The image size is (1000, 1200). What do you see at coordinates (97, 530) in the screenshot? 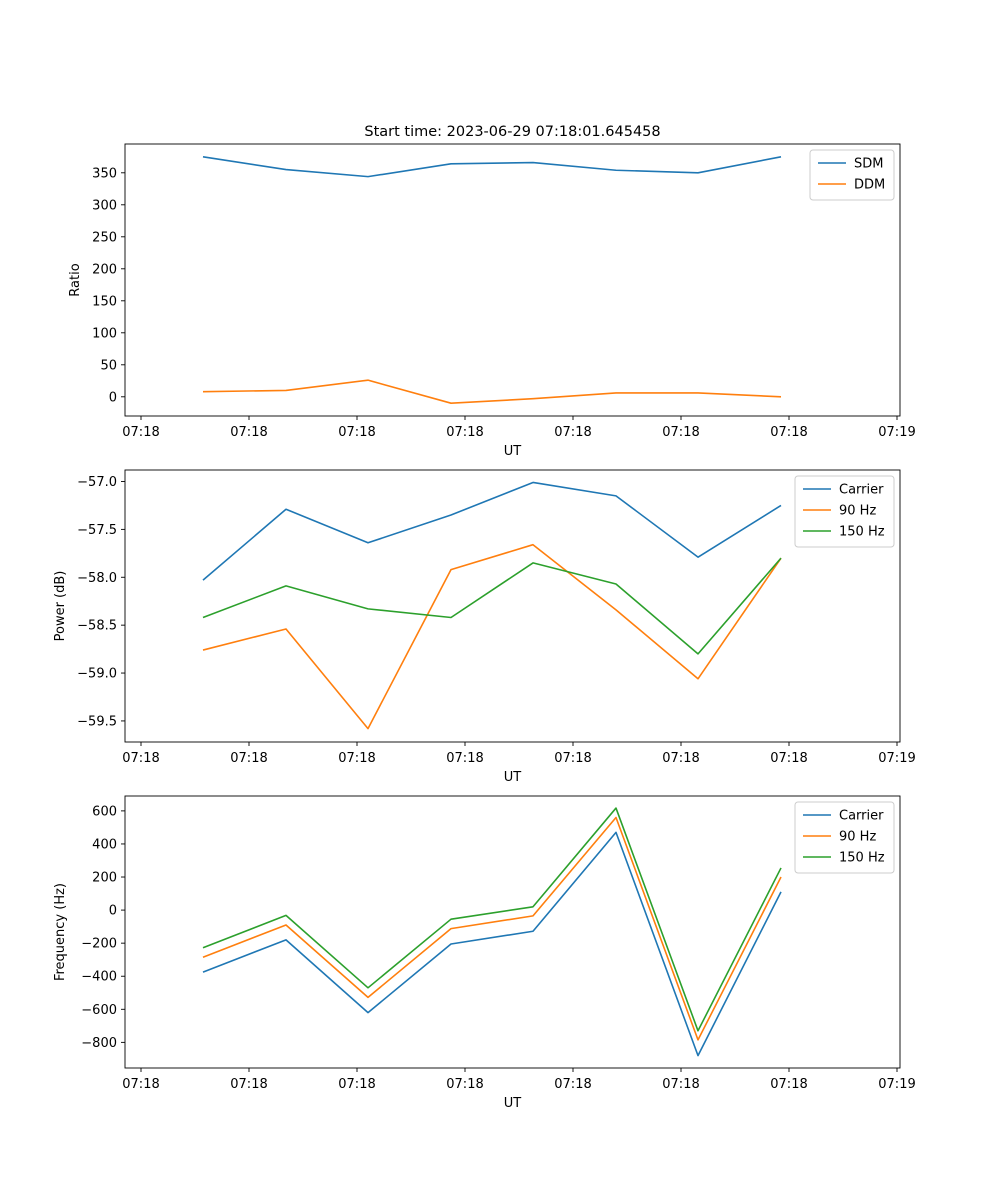
I see `y-tick-label: −57.5` at bounding box center [97, 530].